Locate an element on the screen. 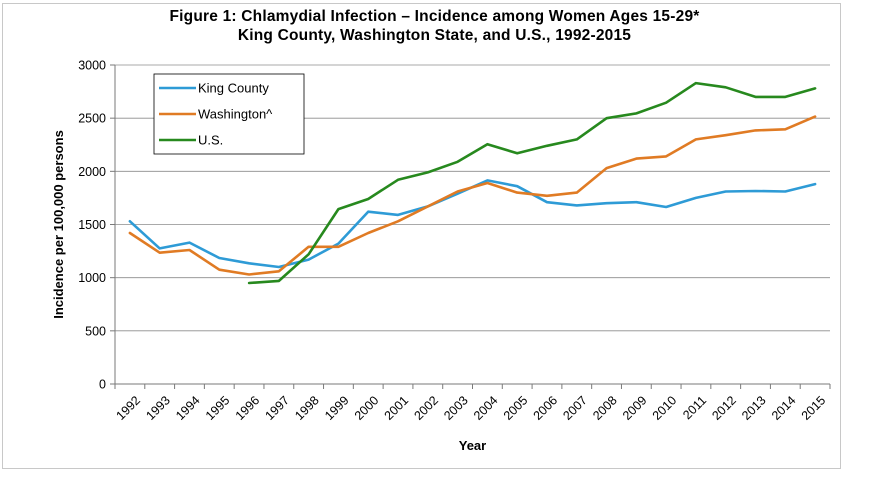 This screenshot has height=496, width=869. x-tick-2013: 2013 is located at coordinates (754, 408).